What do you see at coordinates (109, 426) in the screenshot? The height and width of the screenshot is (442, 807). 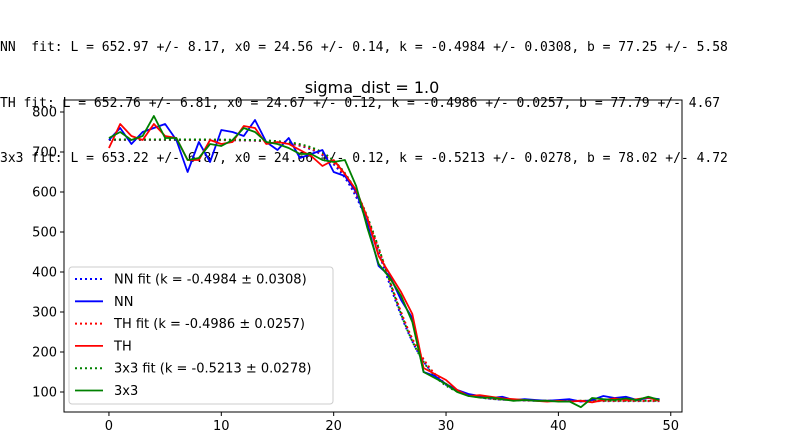 I see `x-tick-label: 0` at bounding box center [109, 426].